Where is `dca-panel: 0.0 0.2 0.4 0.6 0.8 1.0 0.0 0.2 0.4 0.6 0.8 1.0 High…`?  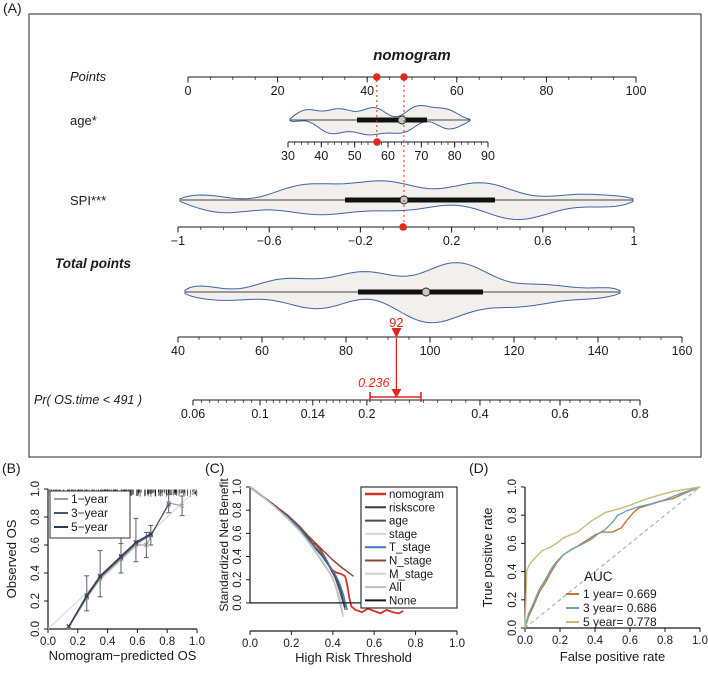 dca-panel: 0.0 0.2 0.4 0.6 0.8 1.0 0.0 0.2 0.4 0.6 0.8 1.0 High… is located at coordinates (341, 571).